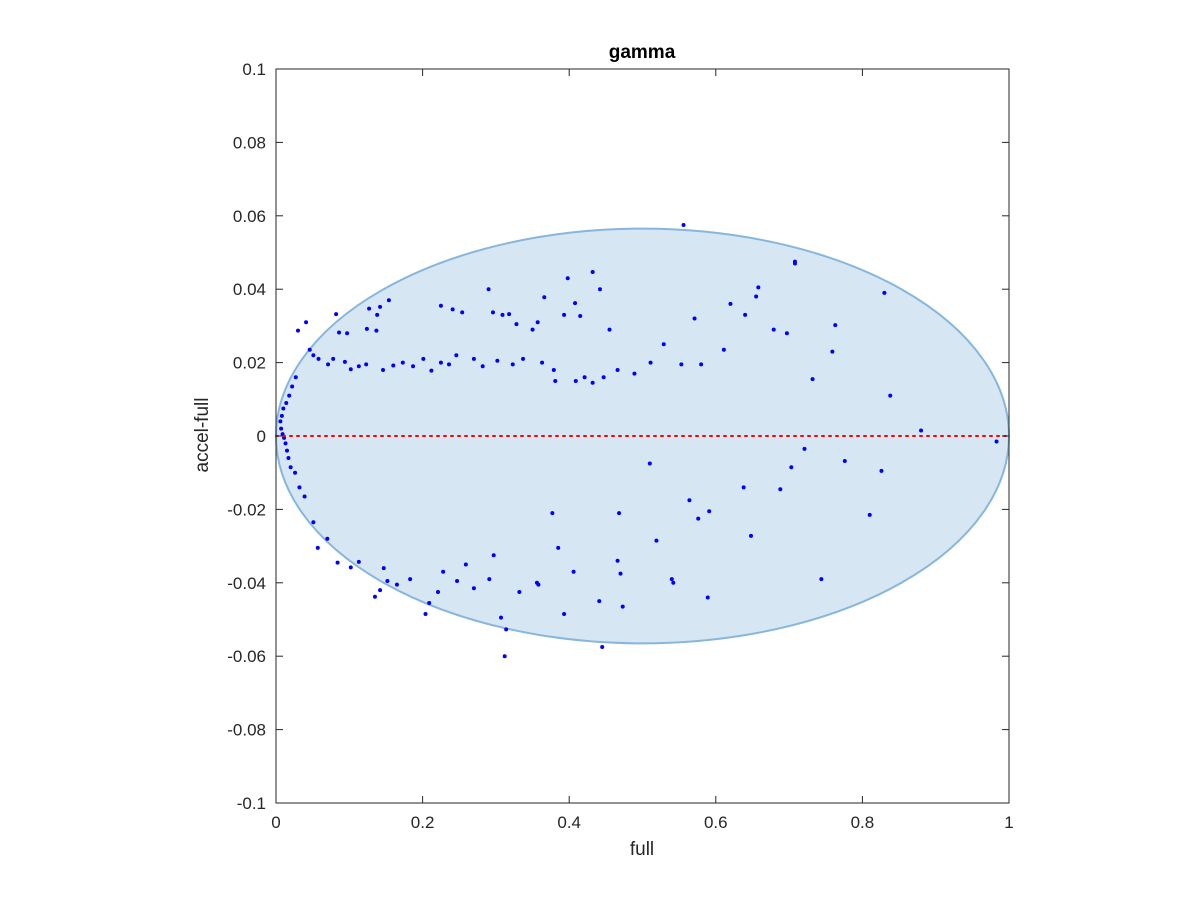 This screenshot has height=900, width=1200. What do you see at coordinates (642, 849) in the screenshot?
I see `x-axis-label: full` at bounding box center [642, 849].